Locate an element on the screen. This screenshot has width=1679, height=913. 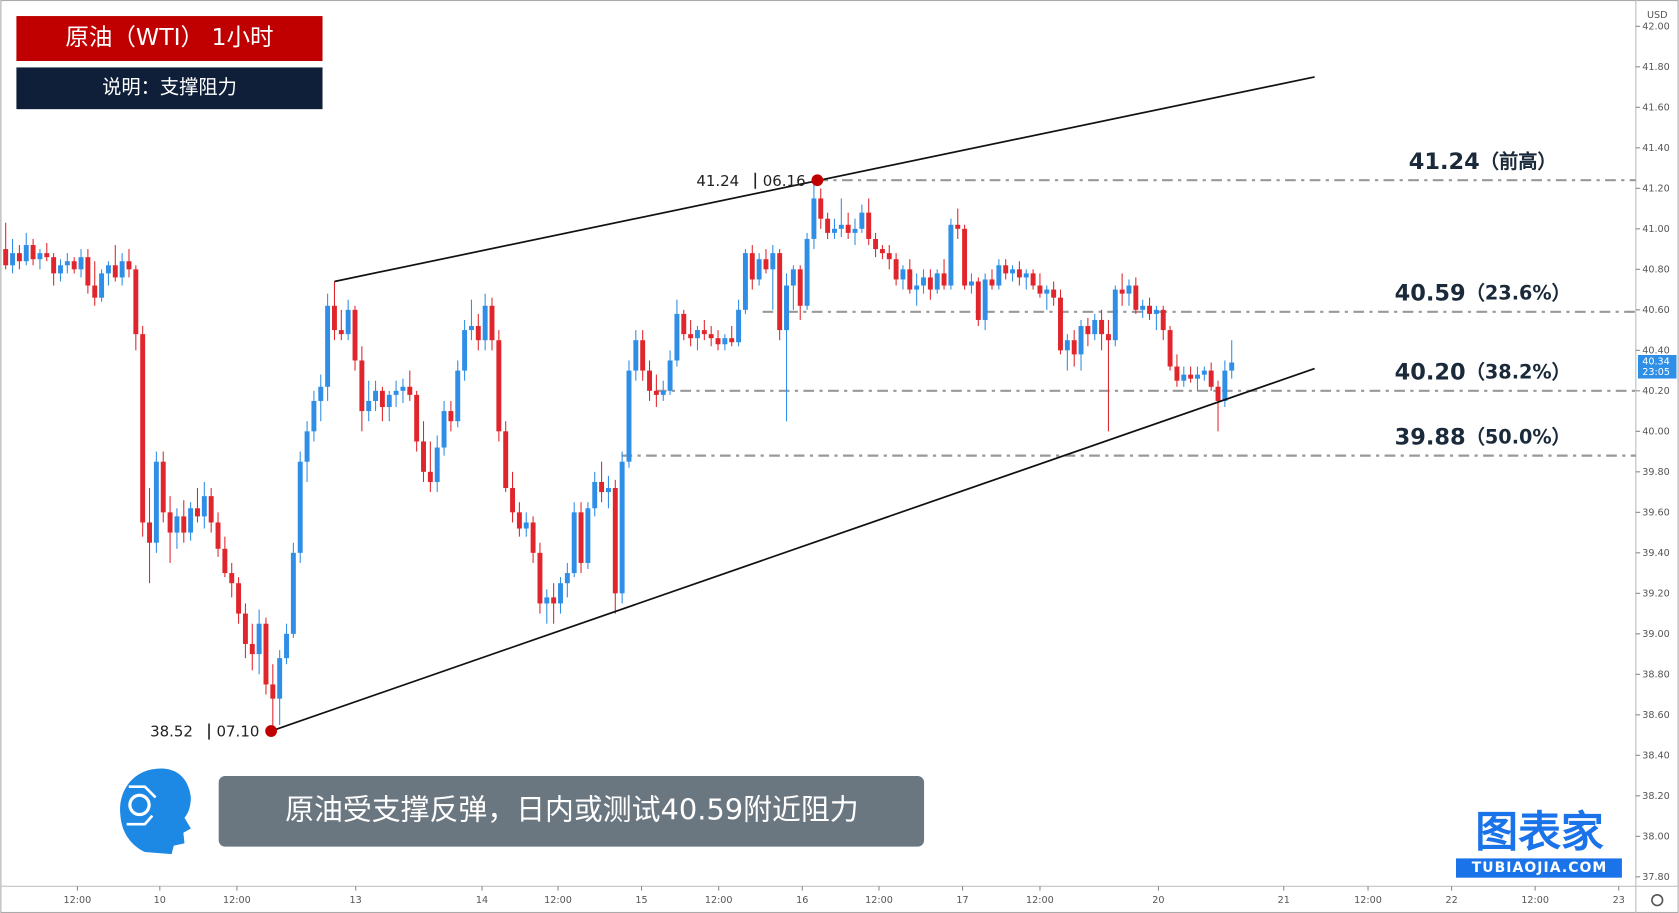
y-tick-label: 39.80 is located at coordinates (1656, 472).